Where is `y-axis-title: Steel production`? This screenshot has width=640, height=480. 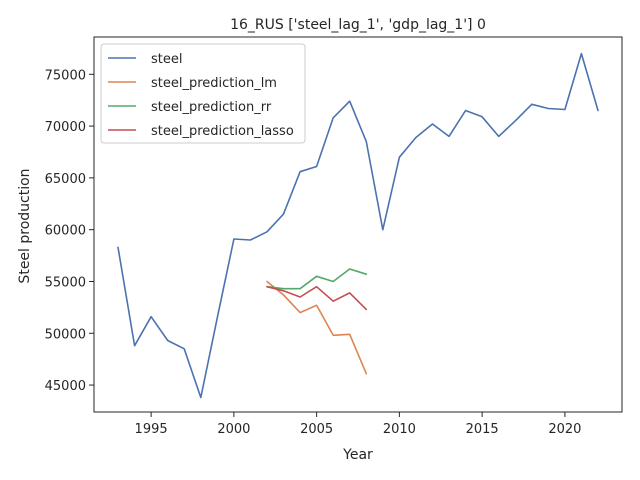 y-axis-title: Steel production is located at coordinates (25, 225).